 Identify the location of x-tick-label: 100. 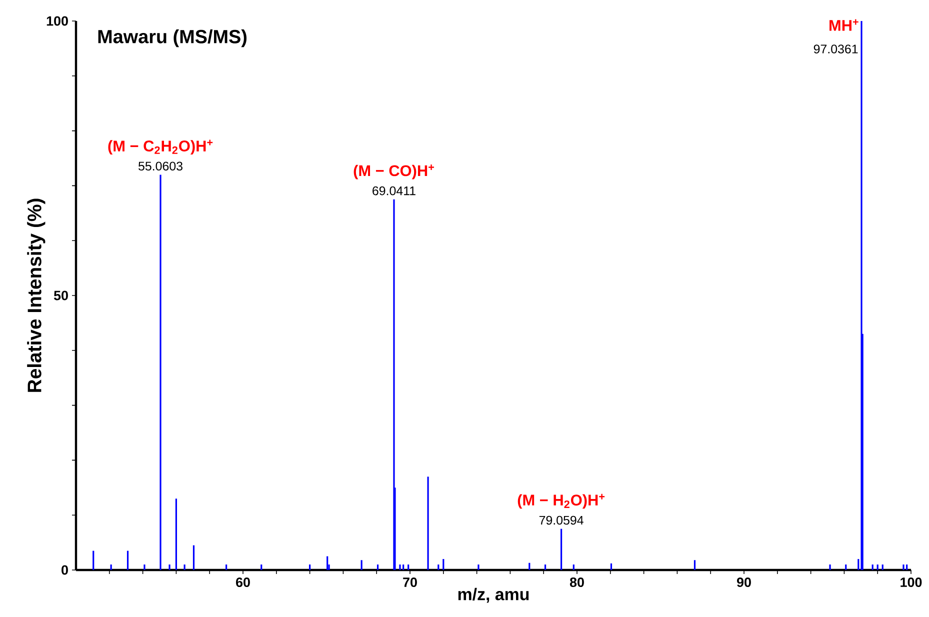
(911, 583).